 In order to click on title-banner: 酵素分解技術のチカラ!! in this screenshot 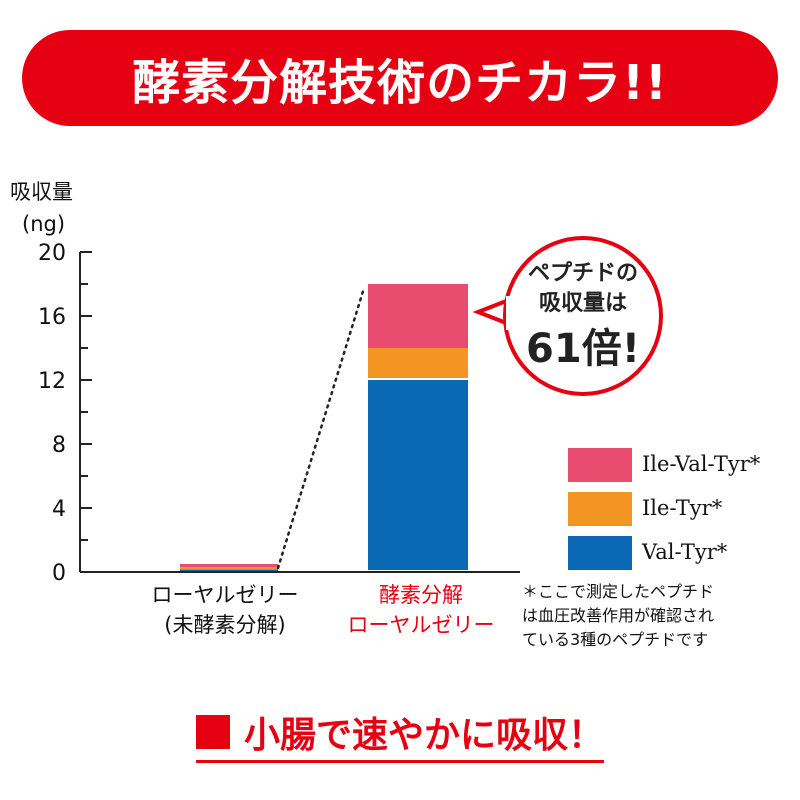, I will do `click(400, 78)`.